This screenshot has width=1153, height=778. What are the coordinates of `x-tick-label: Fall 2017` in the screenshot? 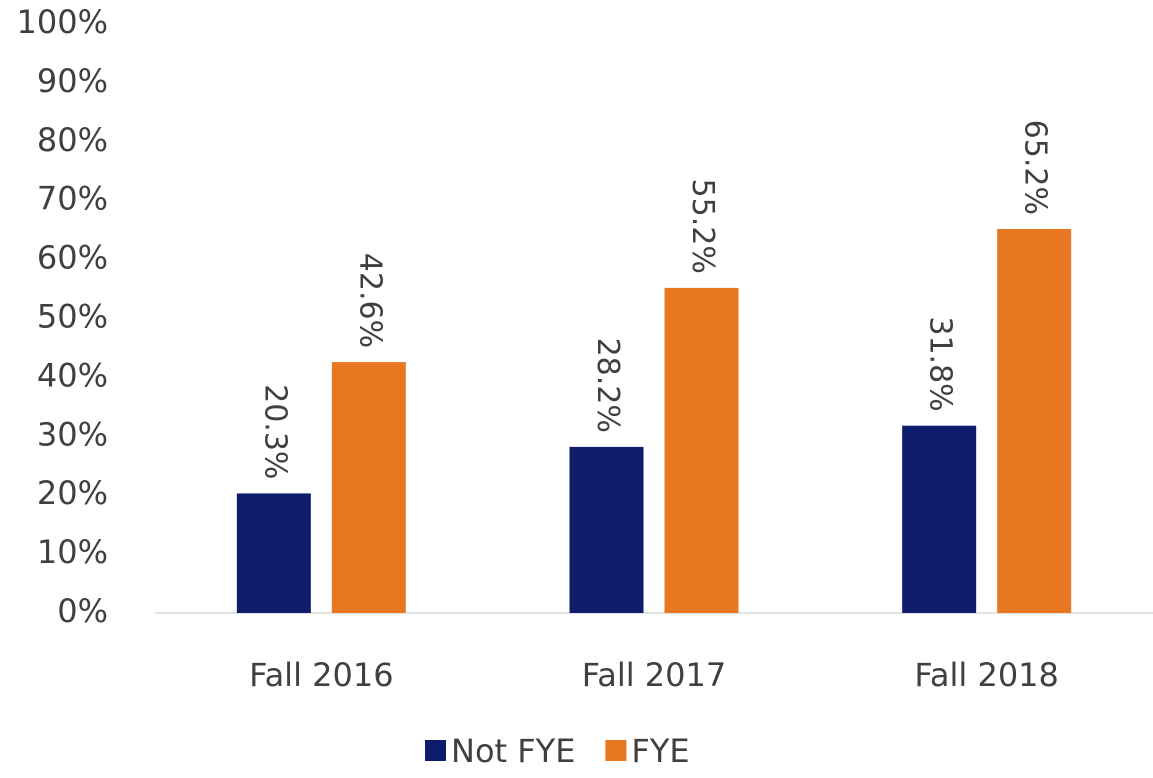 It's located at (654, 675).